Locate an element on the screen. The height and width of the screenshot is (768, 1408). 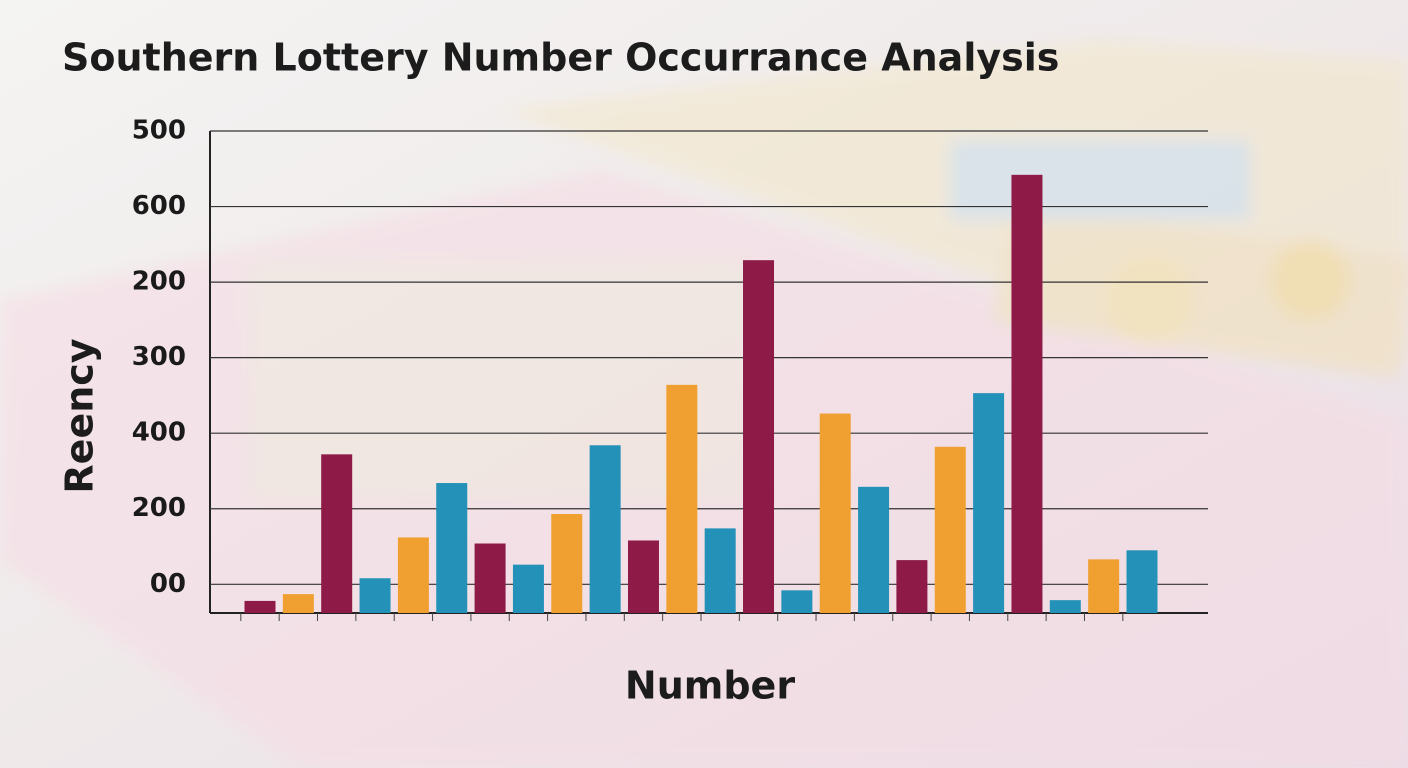
y-tick-label: 600 is located at coordinates (159, 206).